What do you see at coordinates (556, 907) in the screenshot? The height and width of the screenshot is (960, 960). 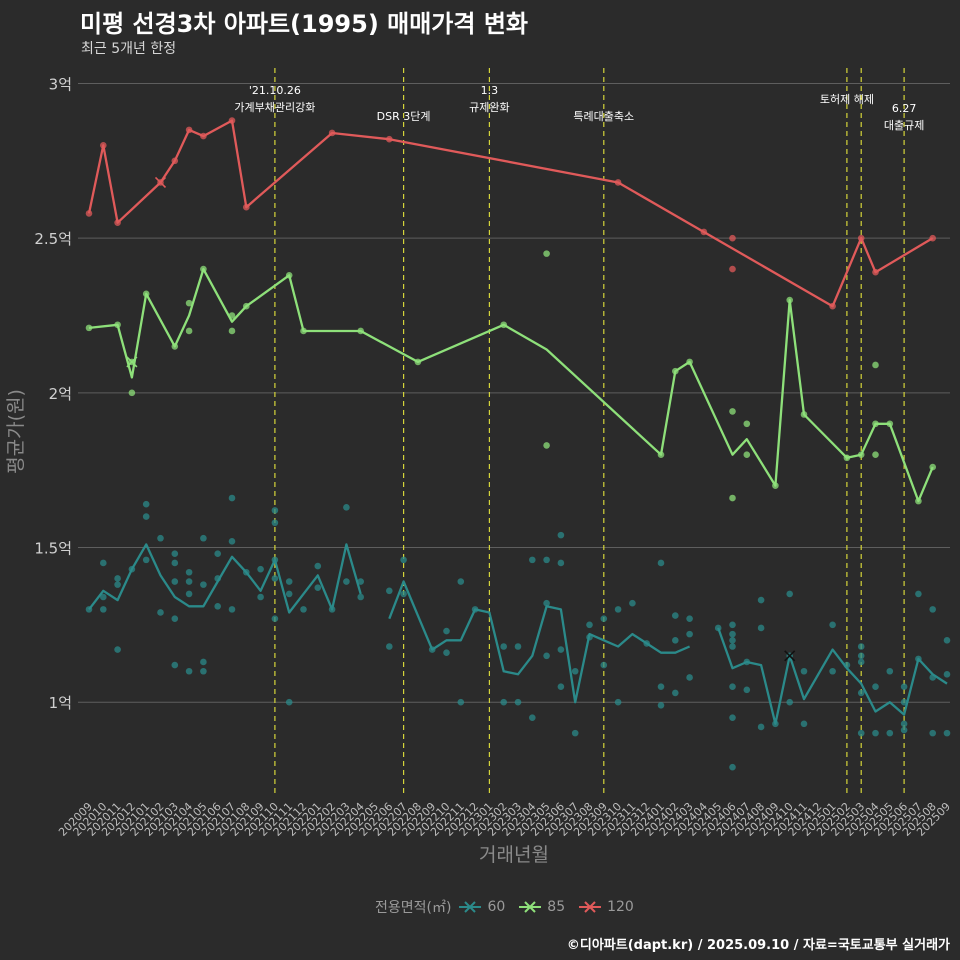 I see `legend-label-85: 85` at bounding box center [556, 907].